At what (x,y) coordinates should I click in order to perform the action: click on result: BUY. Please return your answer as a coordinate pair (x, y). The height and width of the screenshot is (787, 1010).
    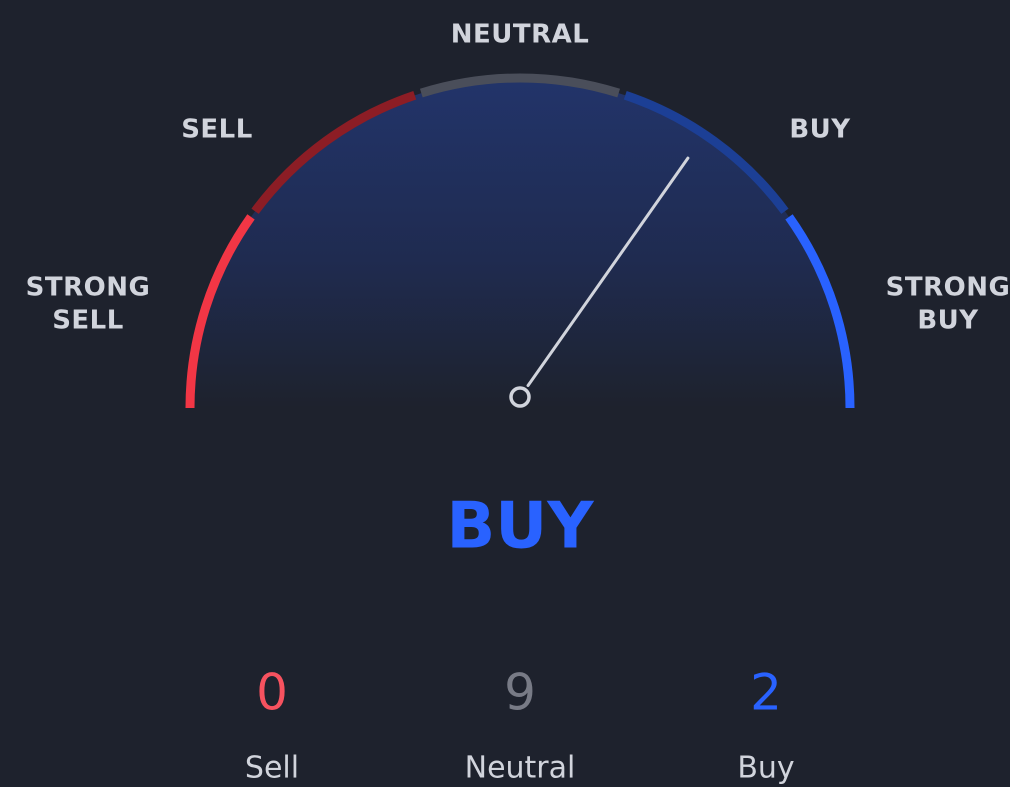
    Looking at the image, I should click on (520, 527).